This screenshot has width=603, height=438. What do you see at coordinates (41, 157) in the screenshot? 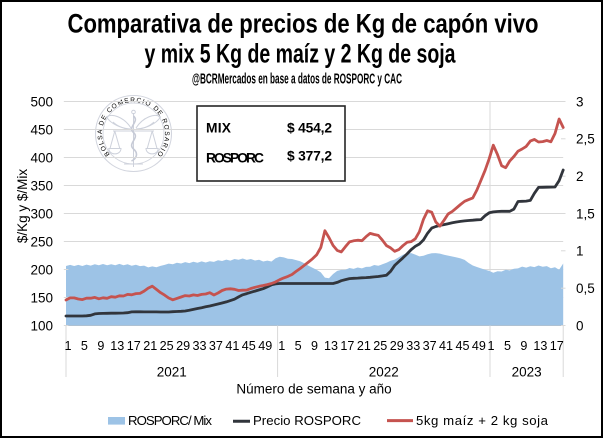
I see `svg-text: 400` at bounding box center [41, 157].